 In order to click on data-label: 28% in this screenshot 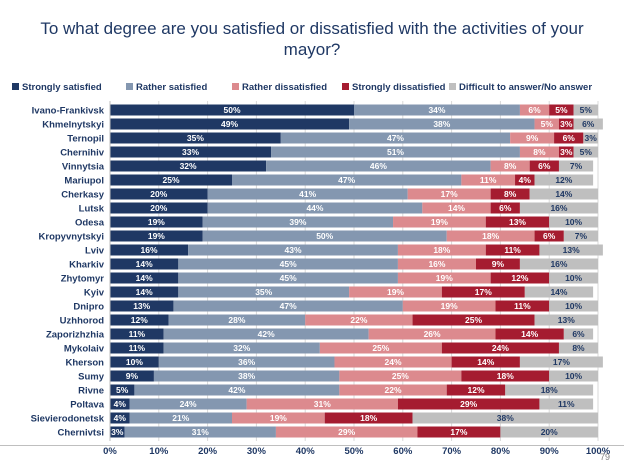, I will do `click(236, 320)`.